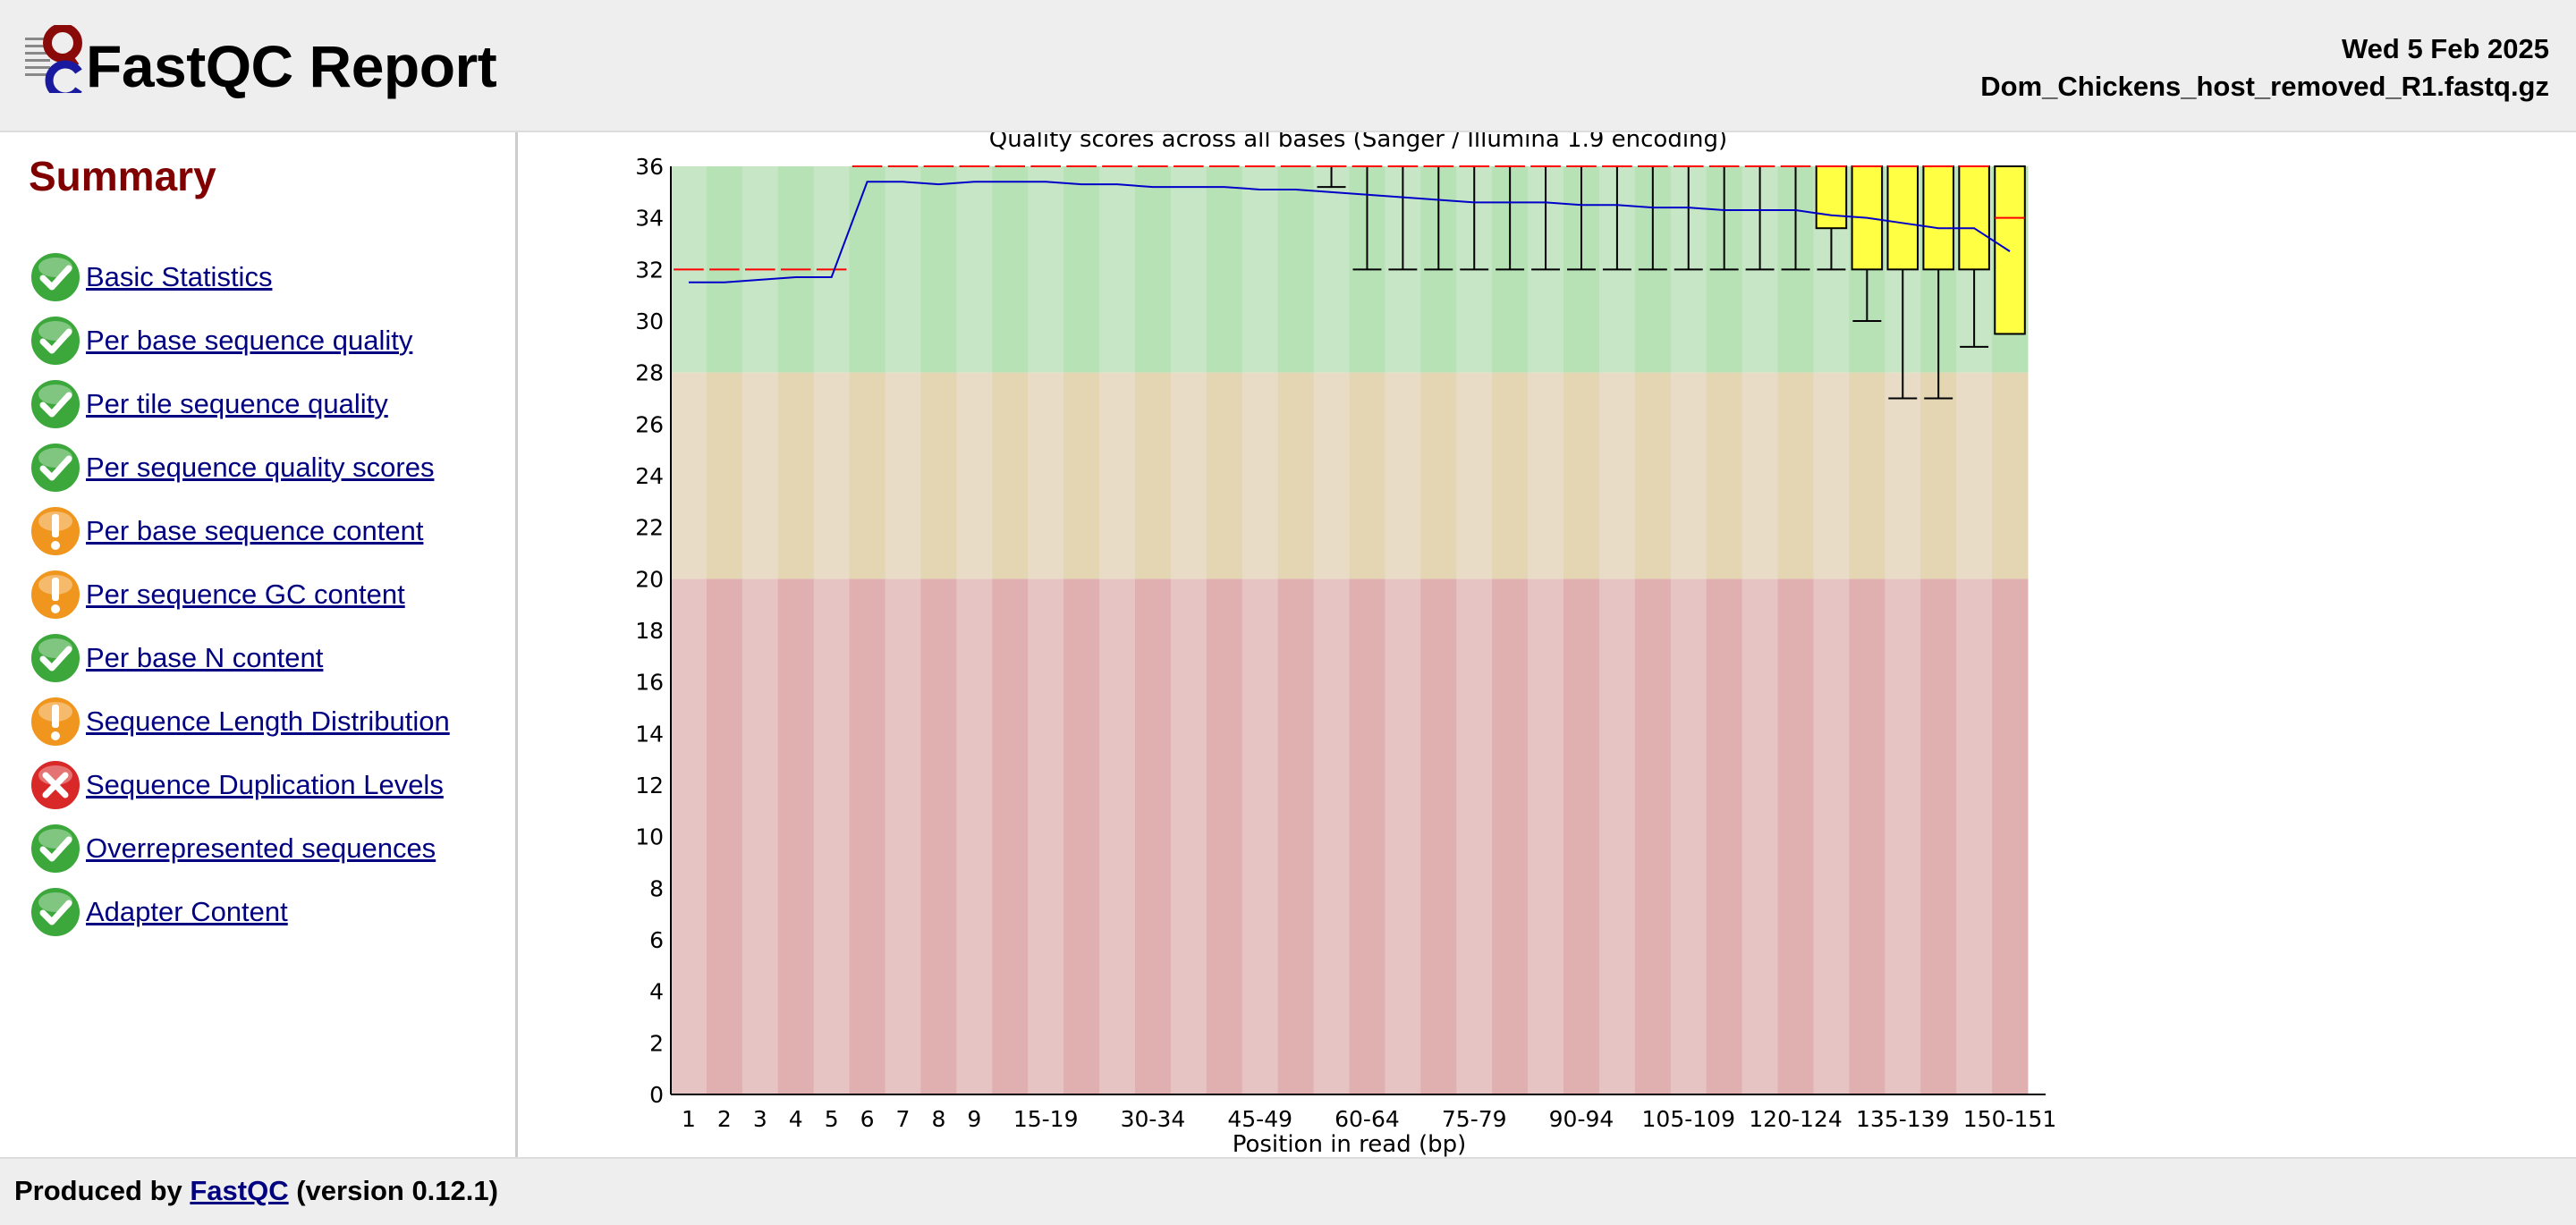 The width and height of the screenshot is (2576, 1225). What do you see at coordinates (649, 837) in the screenshot?
I see `y-tick-label: 10` at bounding box center [649, 837].